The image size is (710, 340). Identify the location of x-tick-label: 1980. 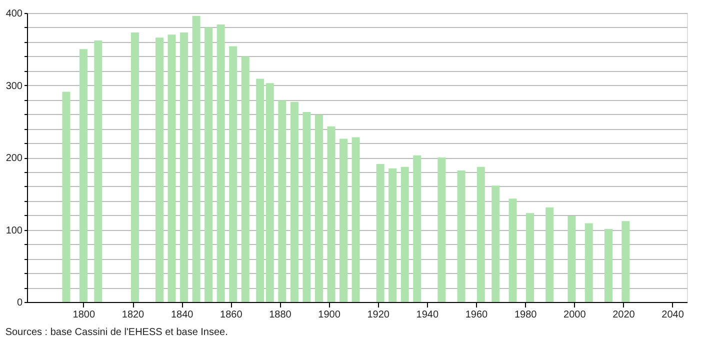
(526, 315).